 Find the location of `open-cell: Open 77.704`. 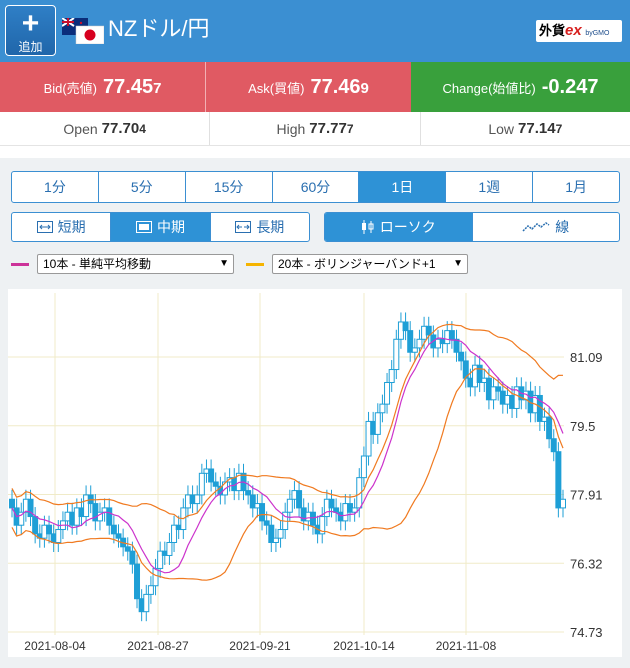

open-cell: Open 77.704 is located at coordinates (104, 128).